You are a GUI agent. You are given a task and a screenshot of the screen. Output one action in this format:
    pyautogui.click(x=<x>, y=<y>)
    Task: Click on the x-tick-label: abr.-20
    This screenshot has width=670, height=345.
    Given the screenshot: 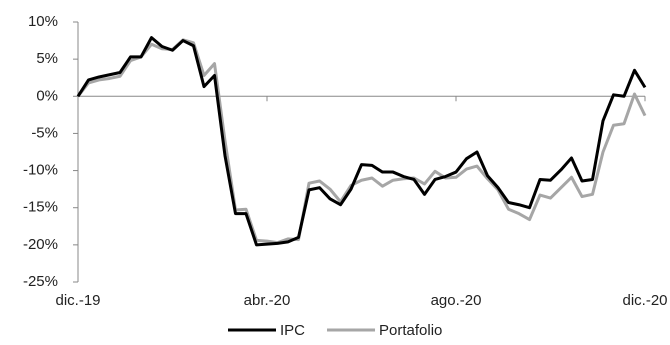 What is the action you would take?
    pyautogui.click(x=267, y=300)
    